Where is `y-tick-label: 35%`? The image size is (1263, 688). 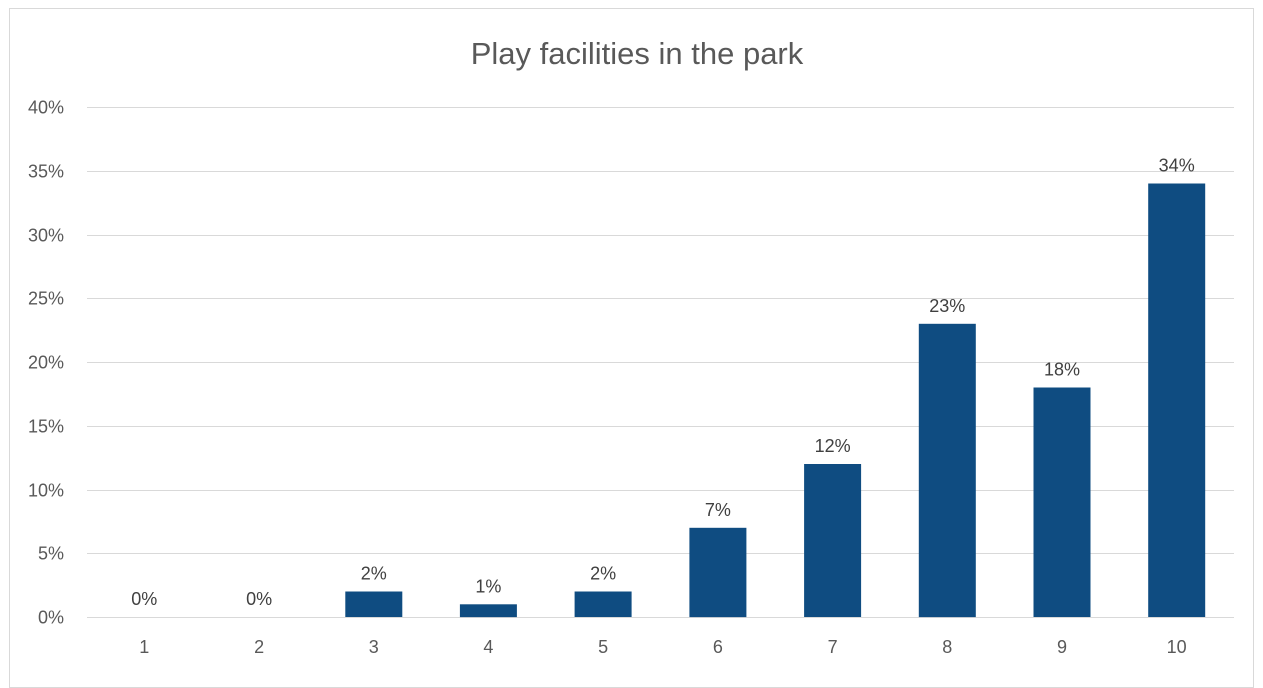 y-tick-label: 35% is located at coordinates (46, 172).